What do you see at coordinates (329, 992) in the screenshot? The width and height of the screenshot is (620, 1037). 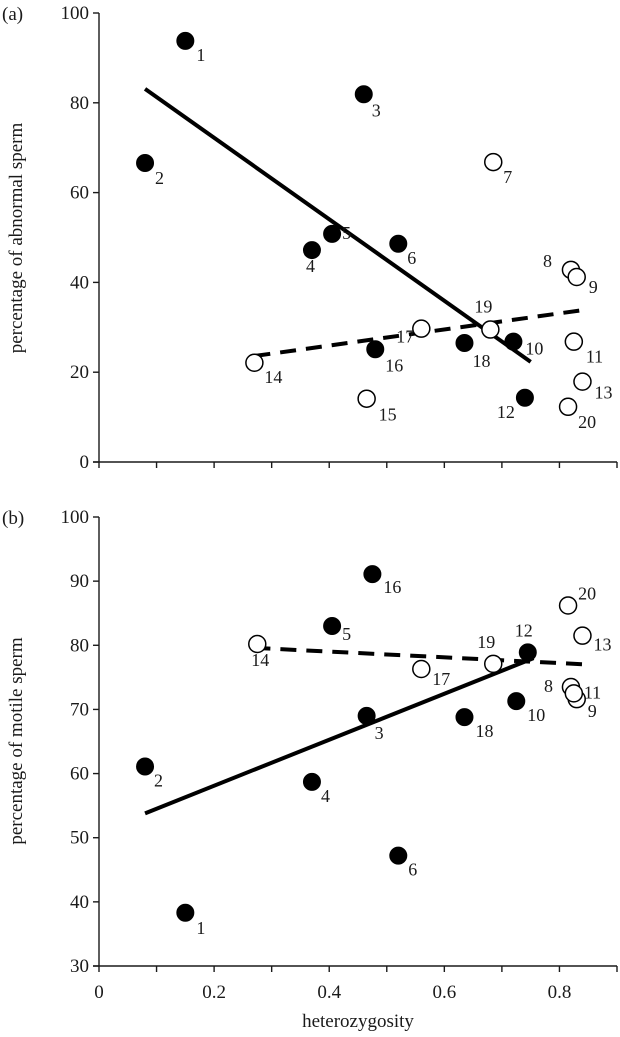 I see `x-tick-label: 0.4` at bounding box center [329, 992].